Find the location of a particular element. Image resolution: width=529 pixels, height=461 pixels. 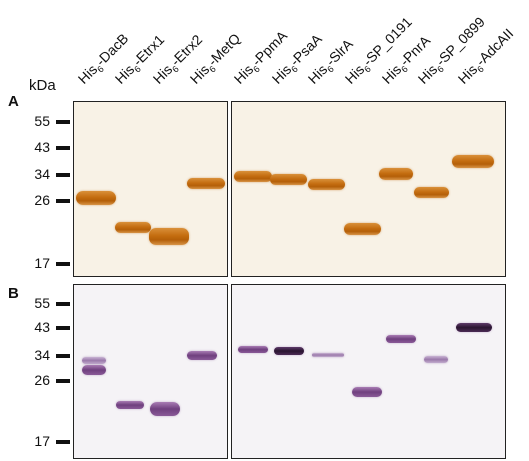

gel-panel-a-left is located at coordinates (150, 189).